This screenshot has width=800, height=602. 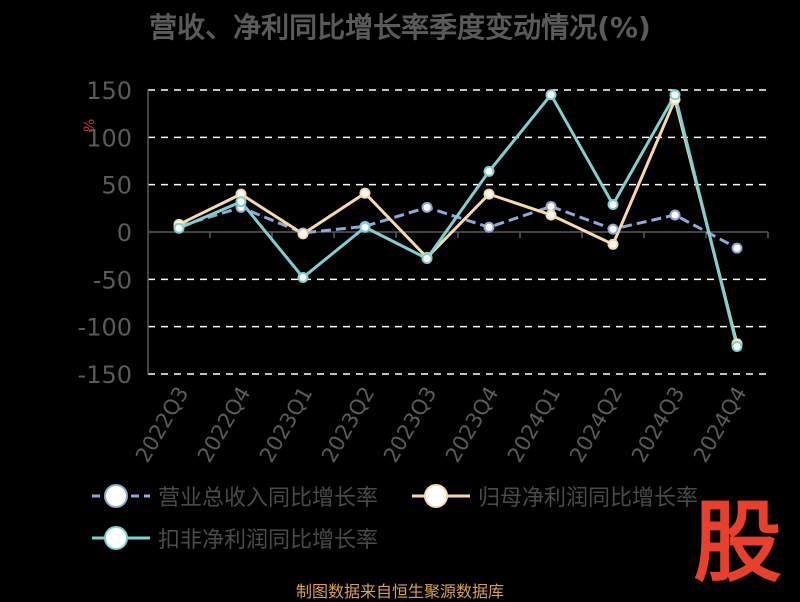 I want to click on x-tick-label: 2022Q3, so click(x=162, y=425).